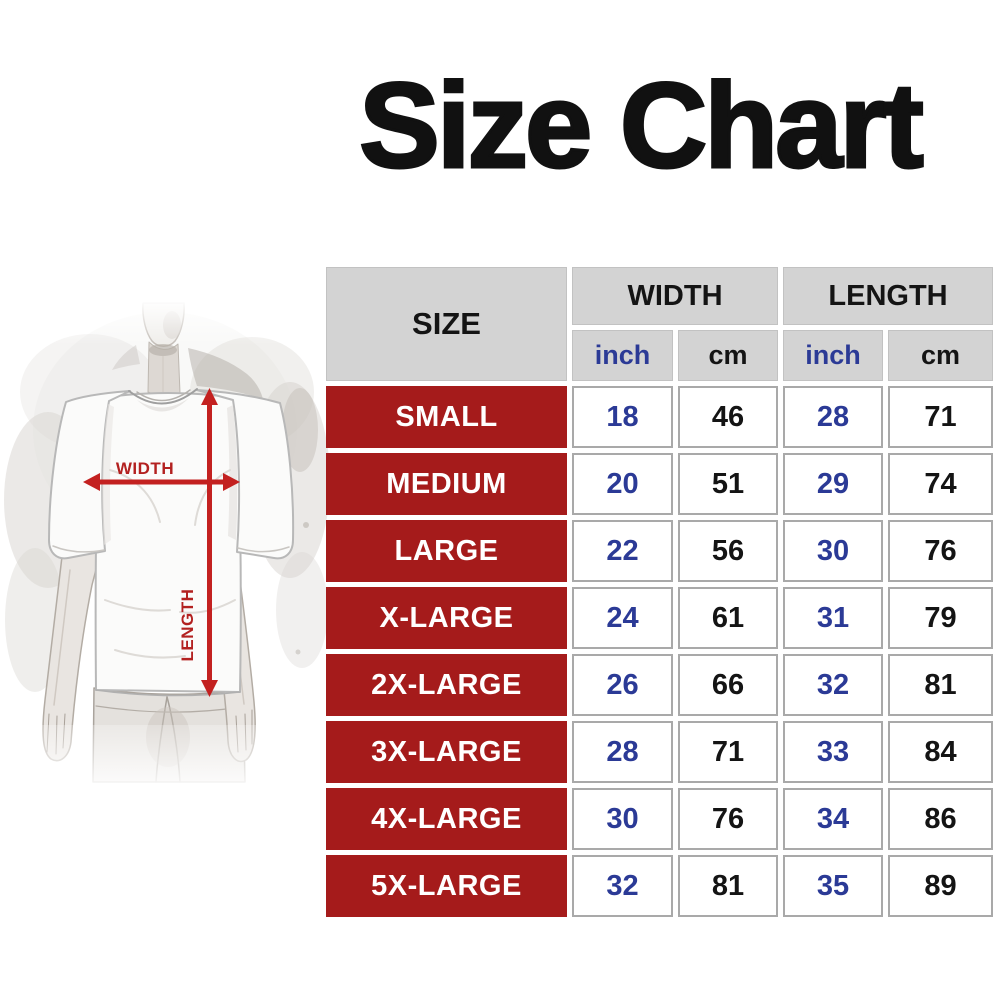 The height and width of the screenshot is (1000, 1000). Describe the element at coordinates (940, 618) in the screenshot. I see `length-cm-value: 79` at that location.